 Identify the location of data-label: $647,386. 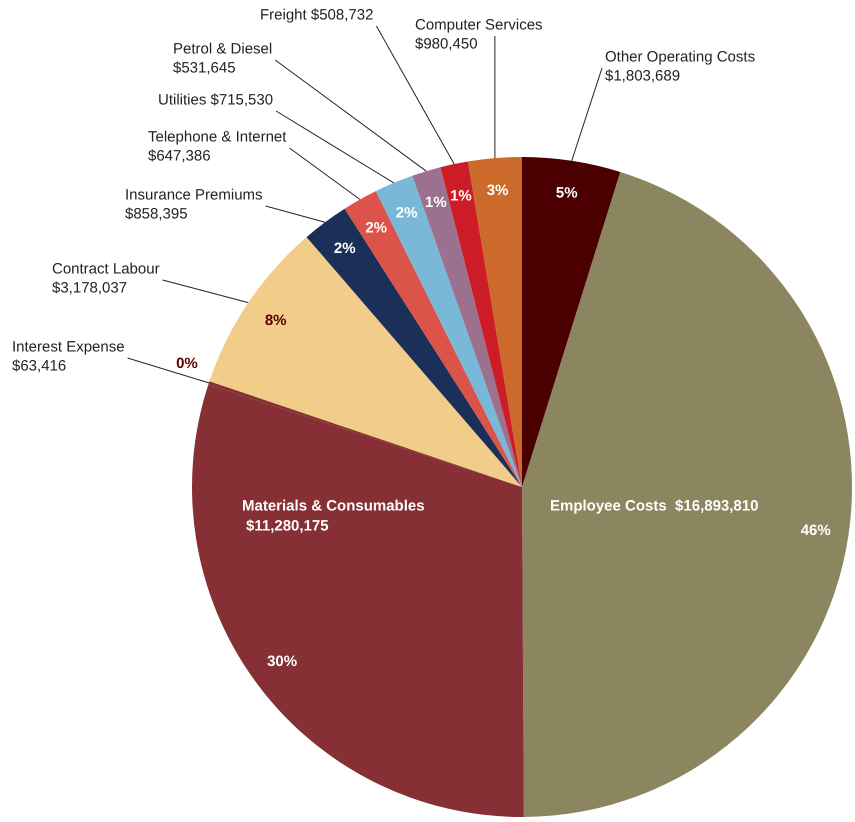
(179, 156).